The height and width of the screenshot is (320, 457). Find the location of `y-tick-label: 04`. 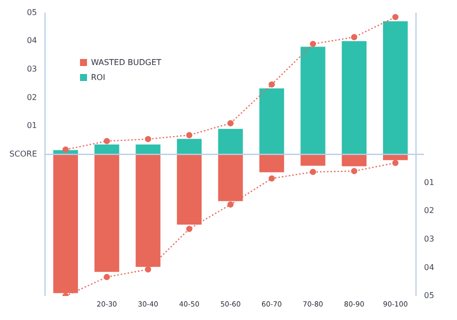

y-tick-label: 04 is located at coordinates (31, 41).